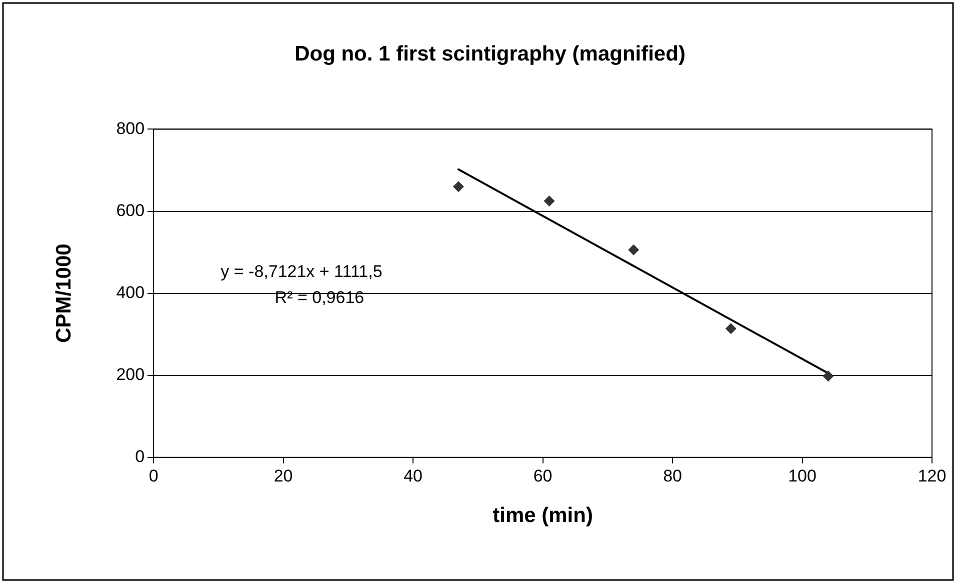 The width and height of the screenshot is (958, 585). I want to click on x-tick-label: 100, so click(802, 476).